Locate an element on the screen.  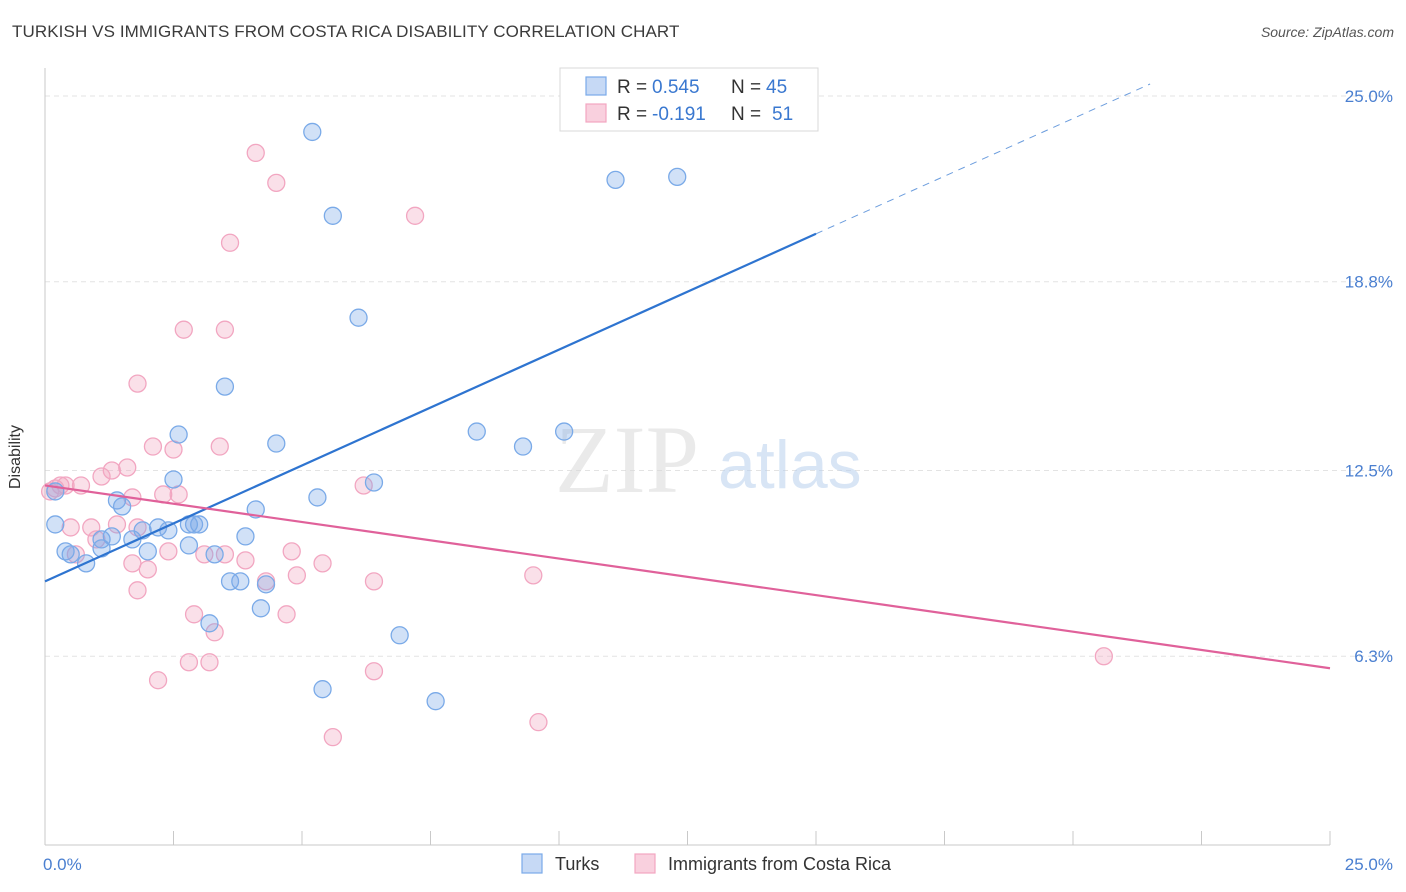
y-tick-label: 18.8% is located at coordinates (1369, 282).